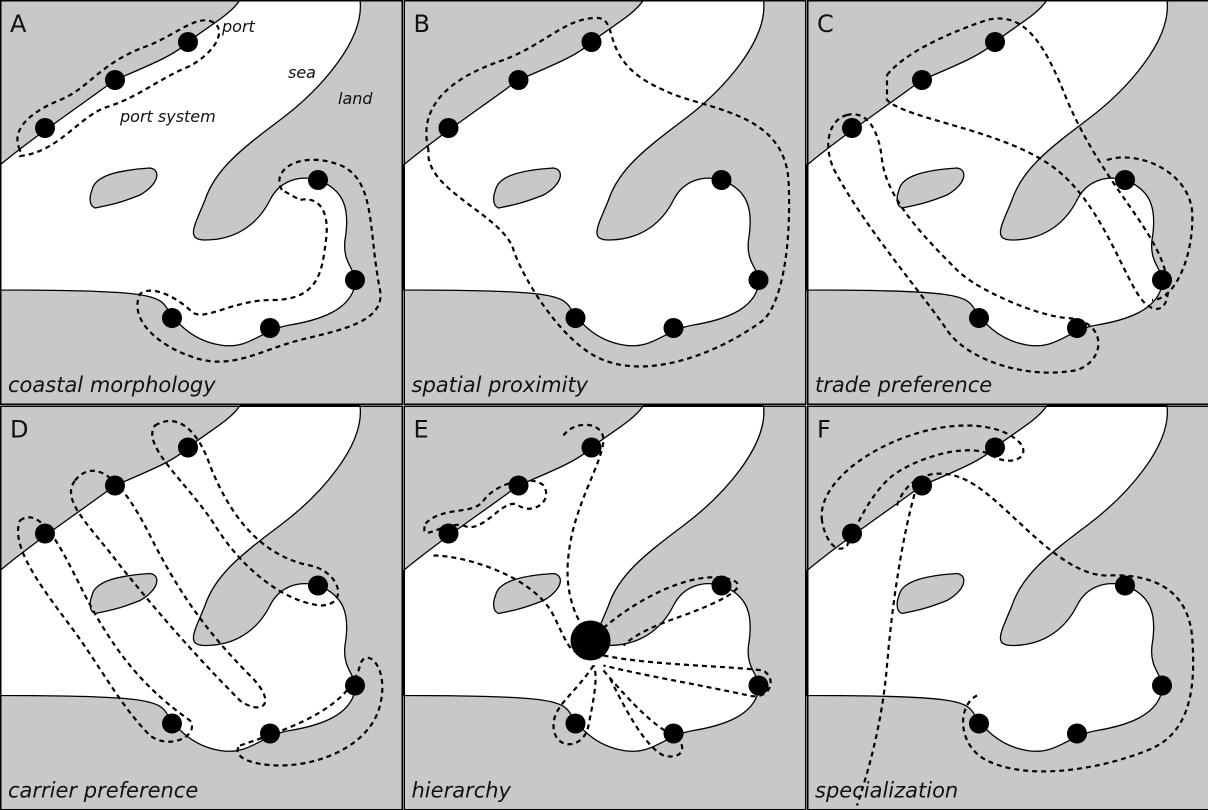  What do you see at coordinates (500, 385) in the screenshot?
I see `panel-caption: spatial proximity` at bounding box center [500, 385].